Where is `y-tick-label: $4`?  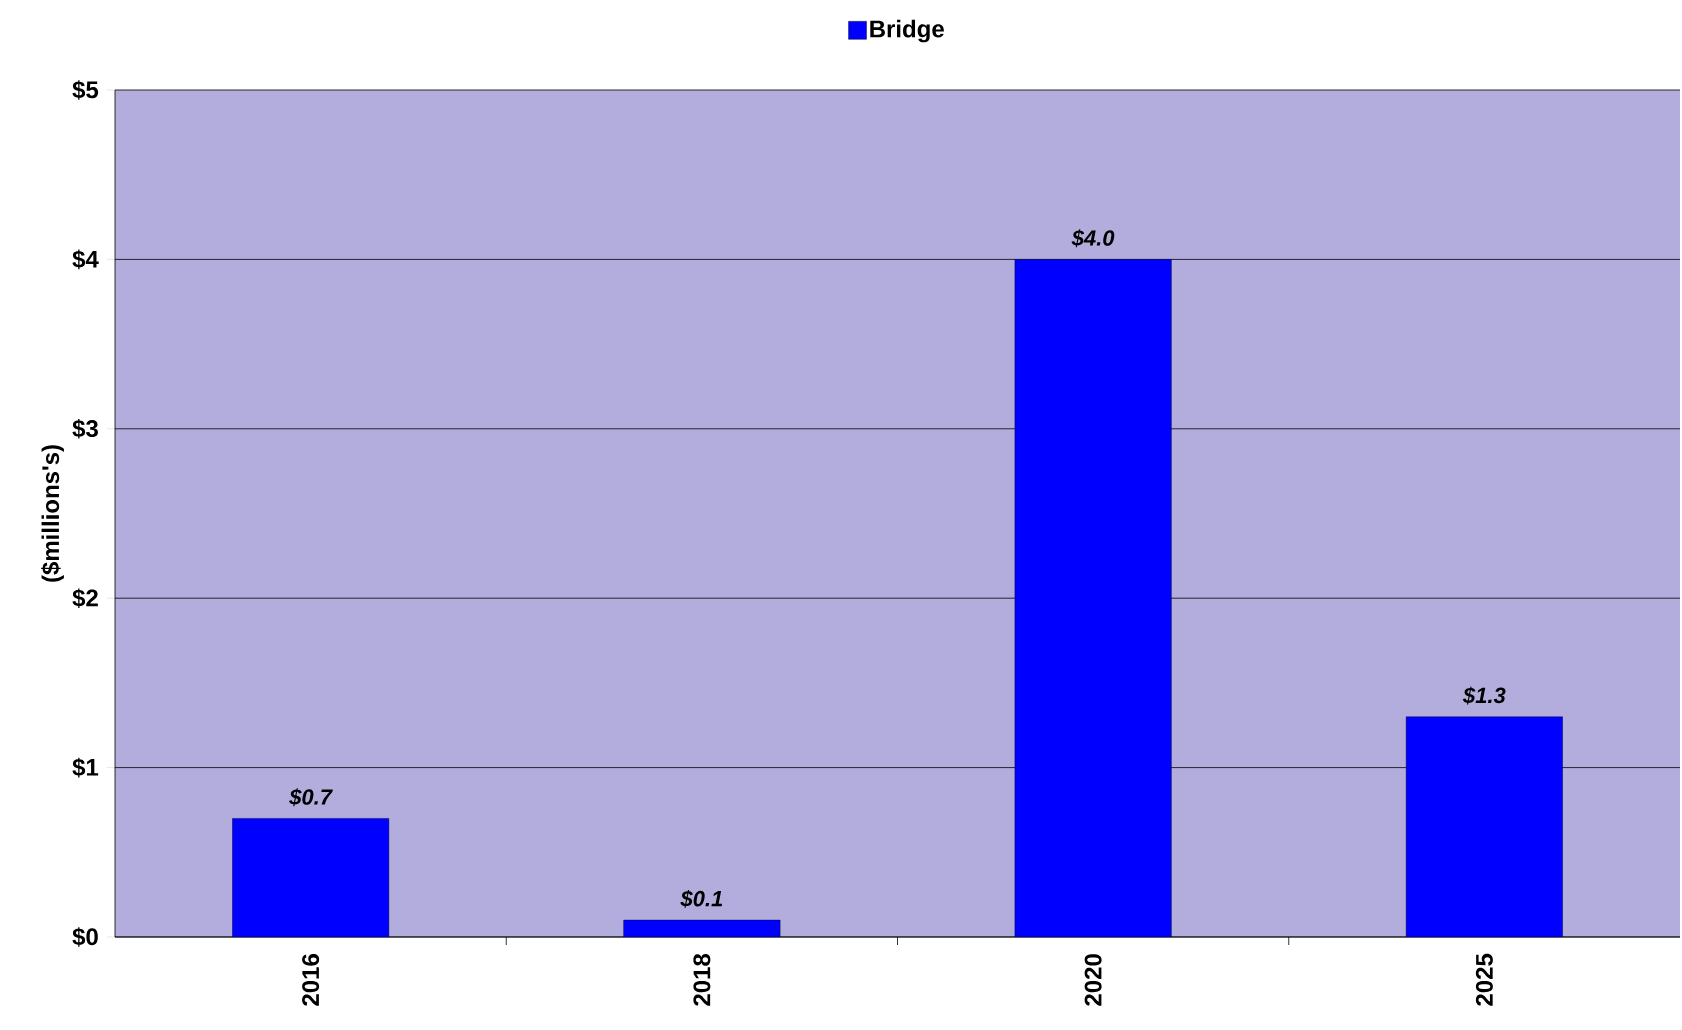 y-tick-label: $4 is located at coordinates (85, 259).